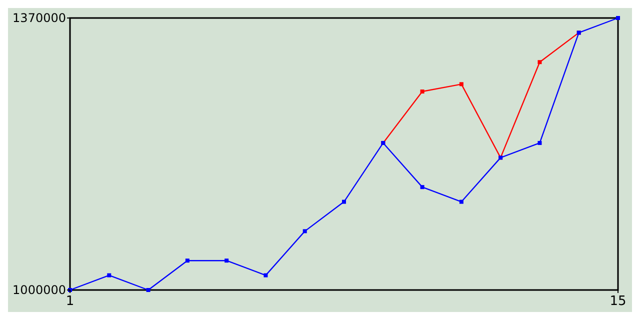 The image size is (640, 320). Describe the element at coordinates (39, 18) in the screenshot. I see `y-tick-label: 1370000` at that location.